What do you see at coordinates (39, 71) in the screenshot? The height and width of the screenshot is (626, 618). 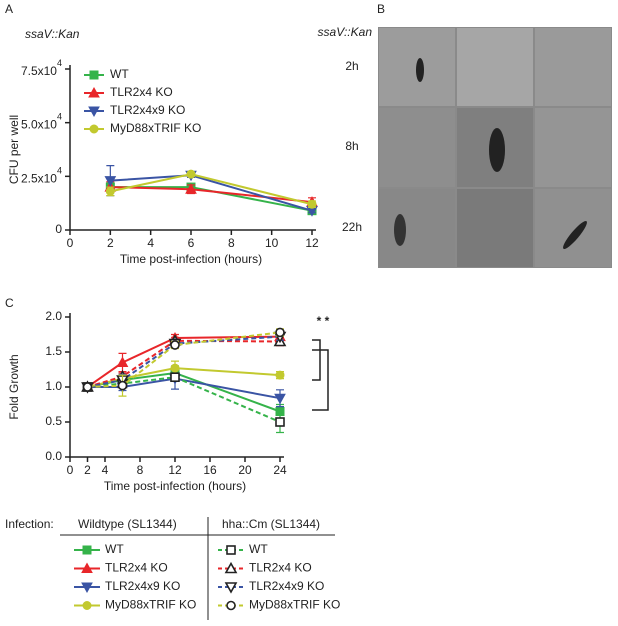 I see `y-tick-label-text: 7.5x10` at bounding box center [39, 71].